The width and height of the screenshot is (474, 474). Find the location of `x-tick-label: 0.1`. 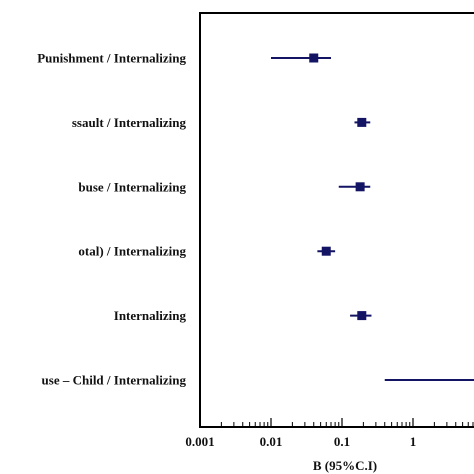

x-tick-label: 0.1 is located at coordinates (342, 441).